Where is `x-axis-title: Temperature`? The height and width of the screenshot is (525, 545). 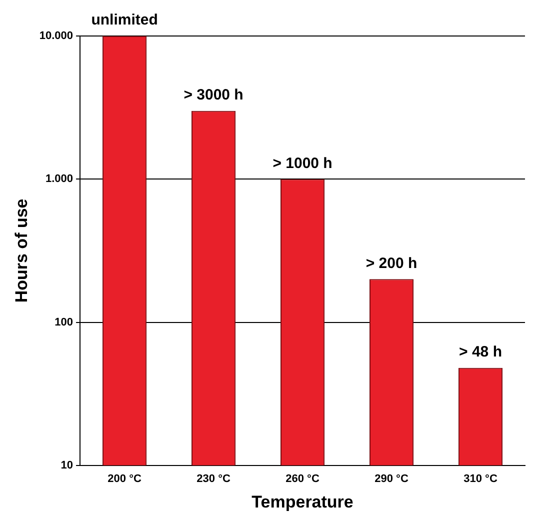 x-axis-title: Temperature is located at coordinates (303, 502).